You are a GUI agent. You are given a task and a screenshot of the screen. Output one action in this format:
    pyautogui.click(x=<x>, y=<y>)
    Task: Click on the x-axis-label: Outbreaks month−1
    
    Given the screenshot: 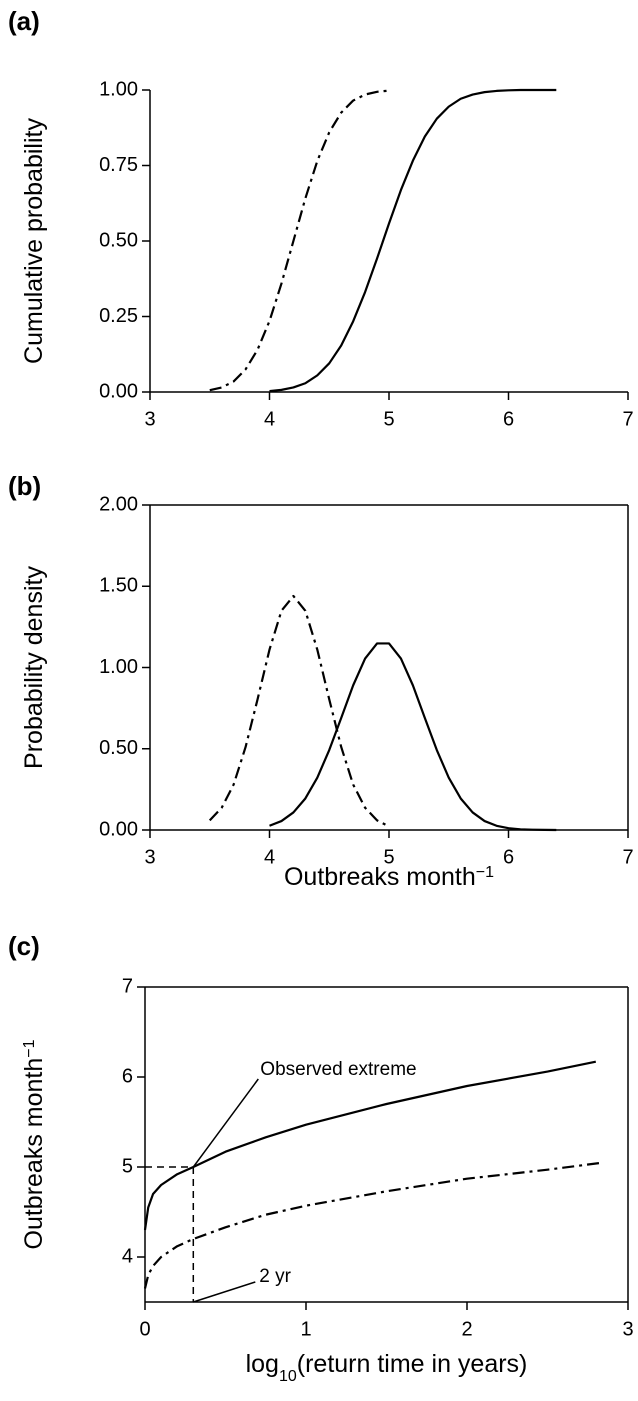 What is the action you would take?
    pyautogui.click(x=389, y=877)
    